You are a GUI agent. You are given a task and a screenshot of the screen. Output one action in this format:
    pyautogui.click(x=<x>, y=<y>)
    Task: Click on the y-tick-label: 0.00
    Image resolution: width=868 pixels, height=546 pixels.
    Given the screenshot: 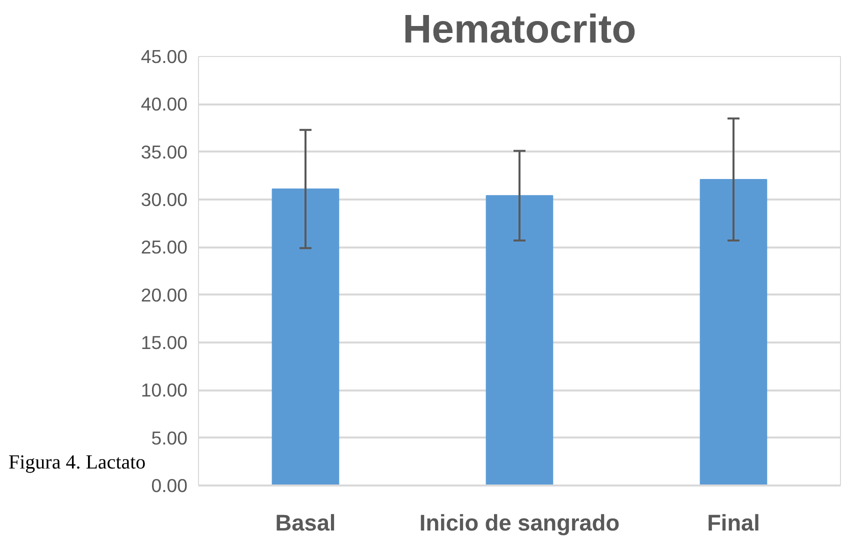 What is the action you would take?
    pyautogui.click(x=169, y=485)
    